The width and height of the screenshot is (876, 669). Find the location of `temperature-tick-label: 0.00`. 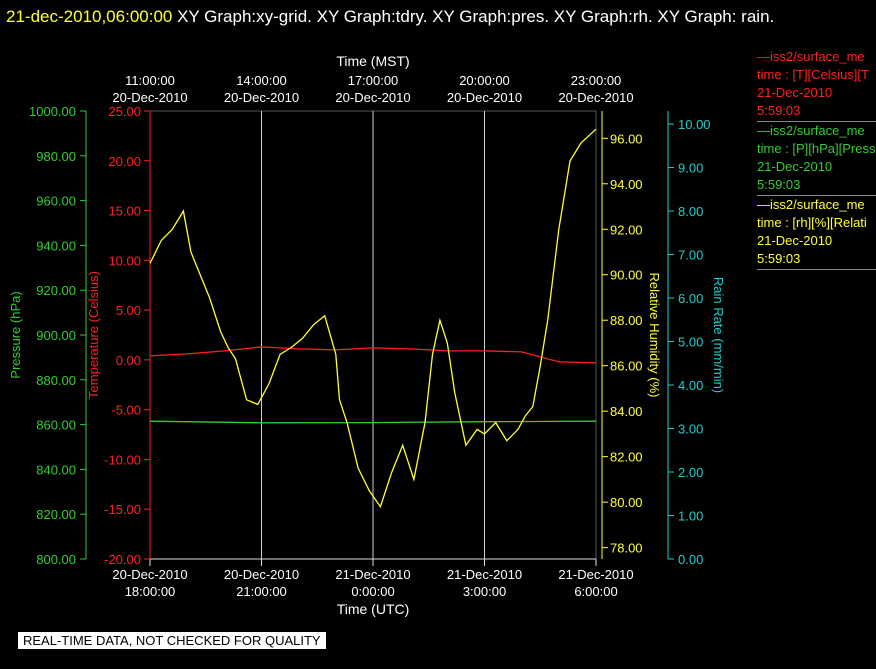

temperature-tick-label: 0.00 is located at coordinates (128, 360).